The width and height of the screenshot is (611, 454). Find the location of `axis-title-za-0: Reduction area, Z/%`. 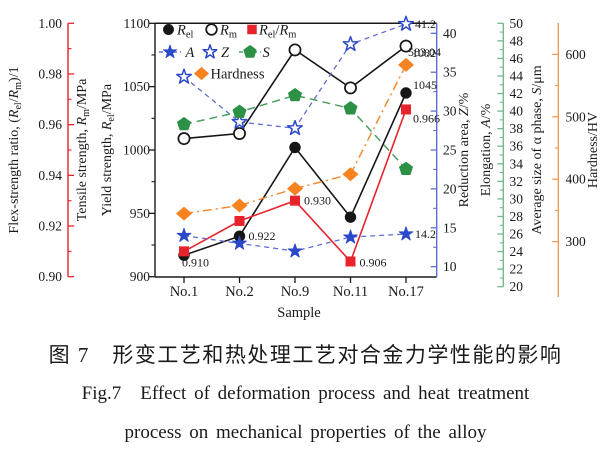

axis-title-za-0: Reduction area, Z/% is located at coordinates (464, 149).